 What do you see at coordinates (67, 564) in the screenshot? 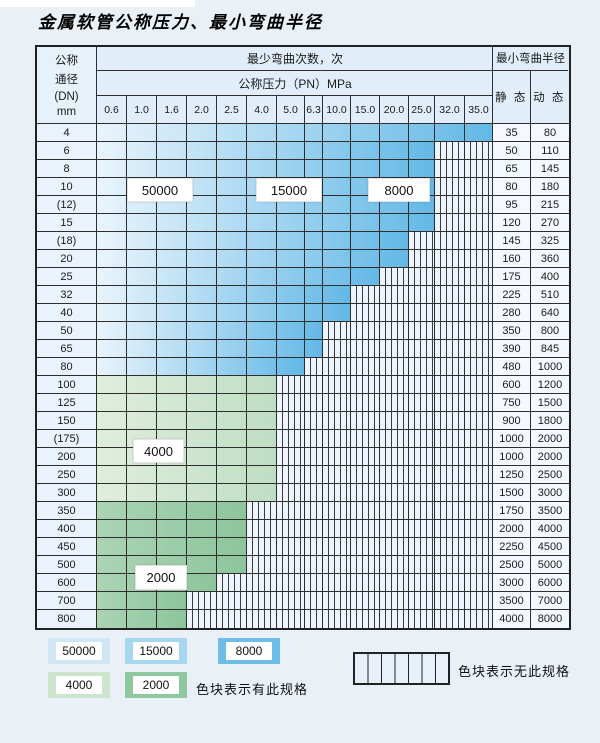
I see `dn-value-cell: 500` at bounding box center [67, 564].